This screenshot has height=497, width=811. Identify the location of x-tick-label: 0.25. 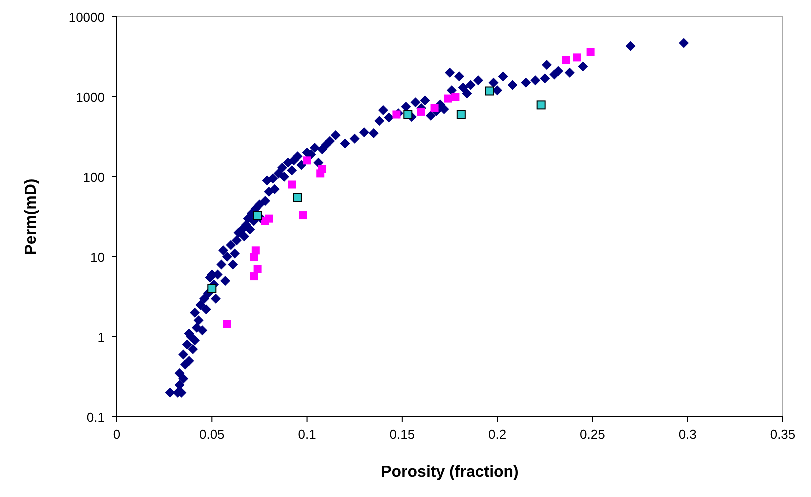
(593, 434).